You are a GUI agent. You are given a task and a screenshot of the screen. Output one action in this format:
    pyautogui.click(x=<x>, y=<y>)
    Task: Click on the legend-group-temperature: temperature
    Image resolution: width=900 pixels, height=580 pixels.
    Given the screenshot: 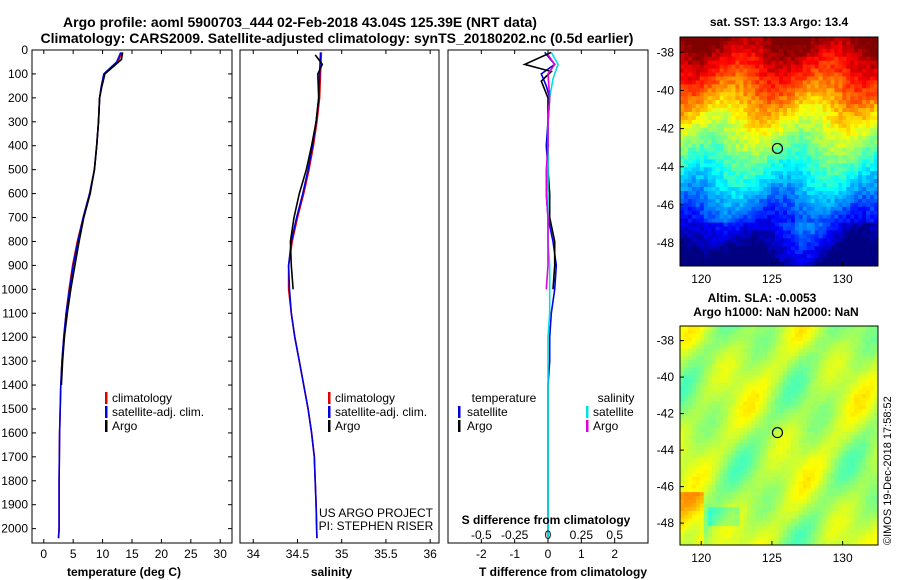 What is the action you would take?
    pyautogui.click(x=504, y=398)
    